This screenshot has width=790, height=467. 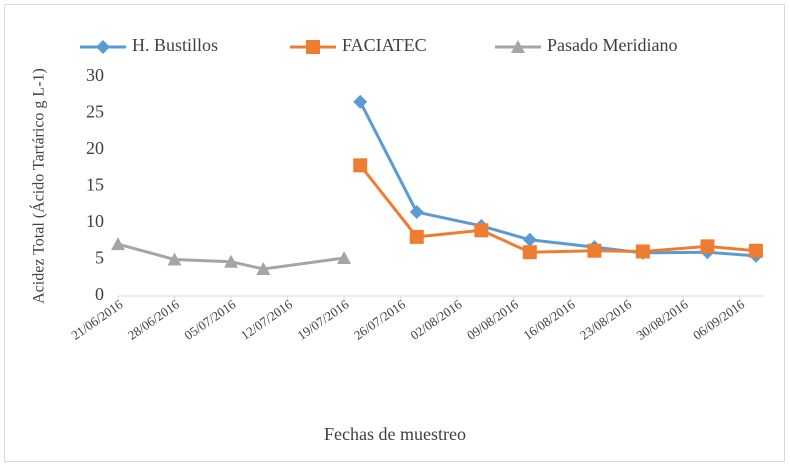 What do you see at coordinates (99, 258) in the screenshot?
I see `y-tick-label: 5` at bounding box center [99, 258].